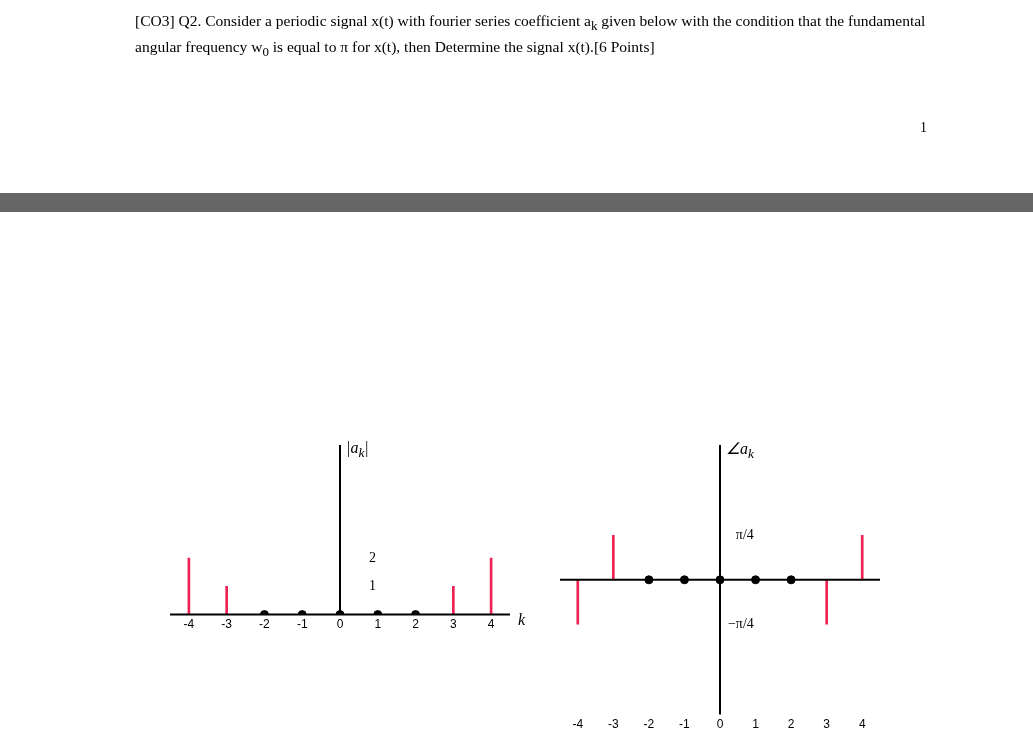 The width and height of the screenshot is (1033, 744). What do you see at coordinates (740, 623) in the screenshot?
I see `y-tick-label: −π/4` at bounding box center [740, 623].